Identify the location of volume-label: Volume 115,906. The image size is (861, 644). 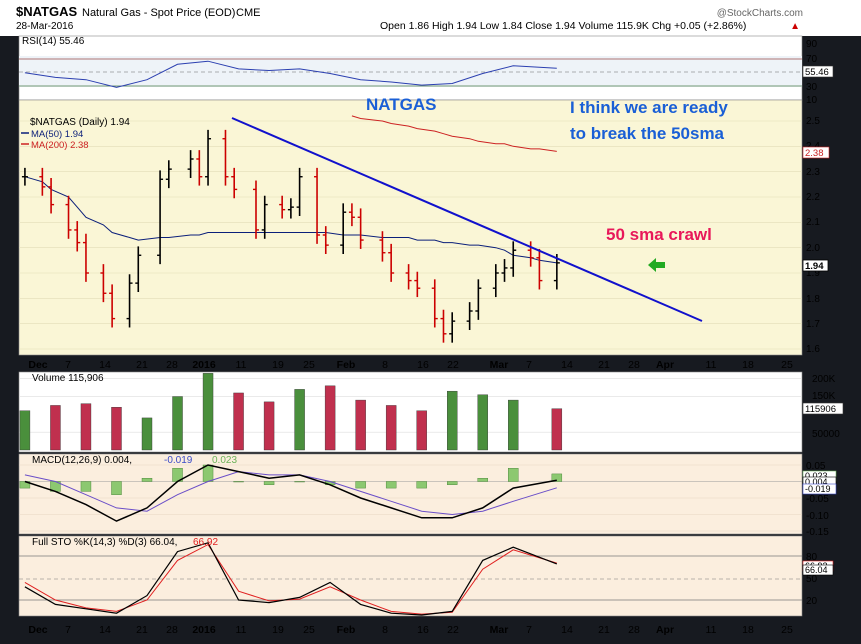
(68, 378).